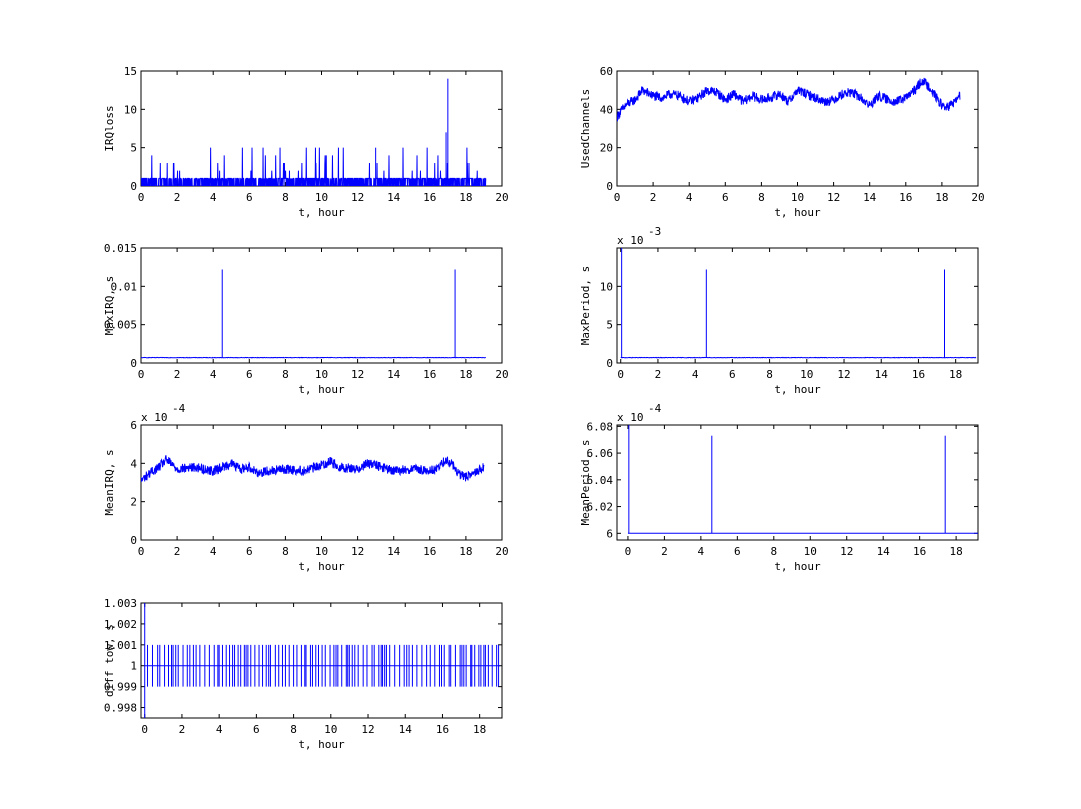  I want to click on y-tick-label: 1.003, so click(120, 603).